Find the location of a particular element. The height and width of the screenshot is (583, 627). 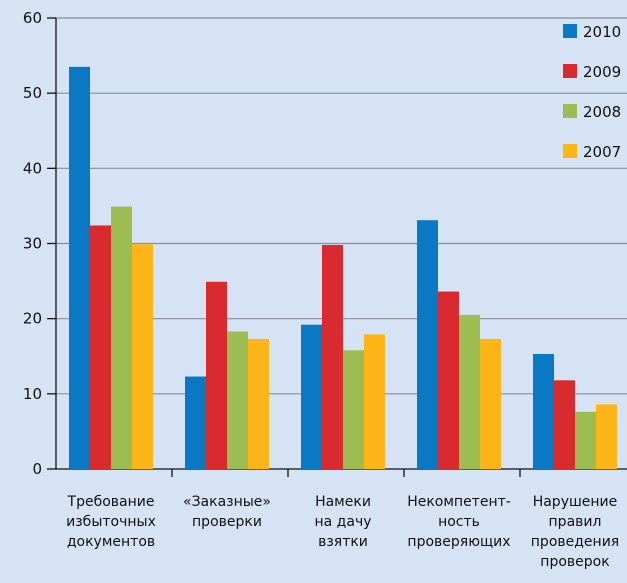

y-tick-label: 40 is located at coordinates (32, 168).